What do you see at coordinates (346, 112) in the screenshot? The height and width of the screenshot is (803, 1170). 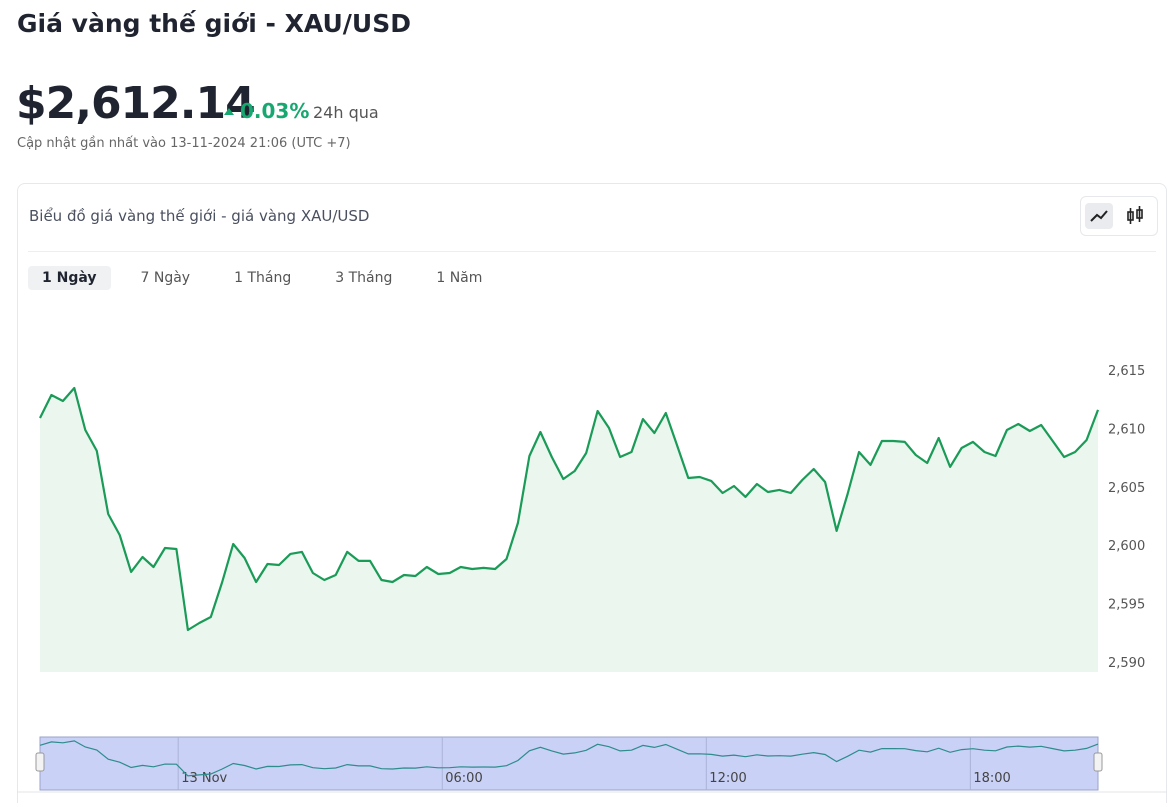 I see `change-period: 24h qua` at bounding box center [346, 112].